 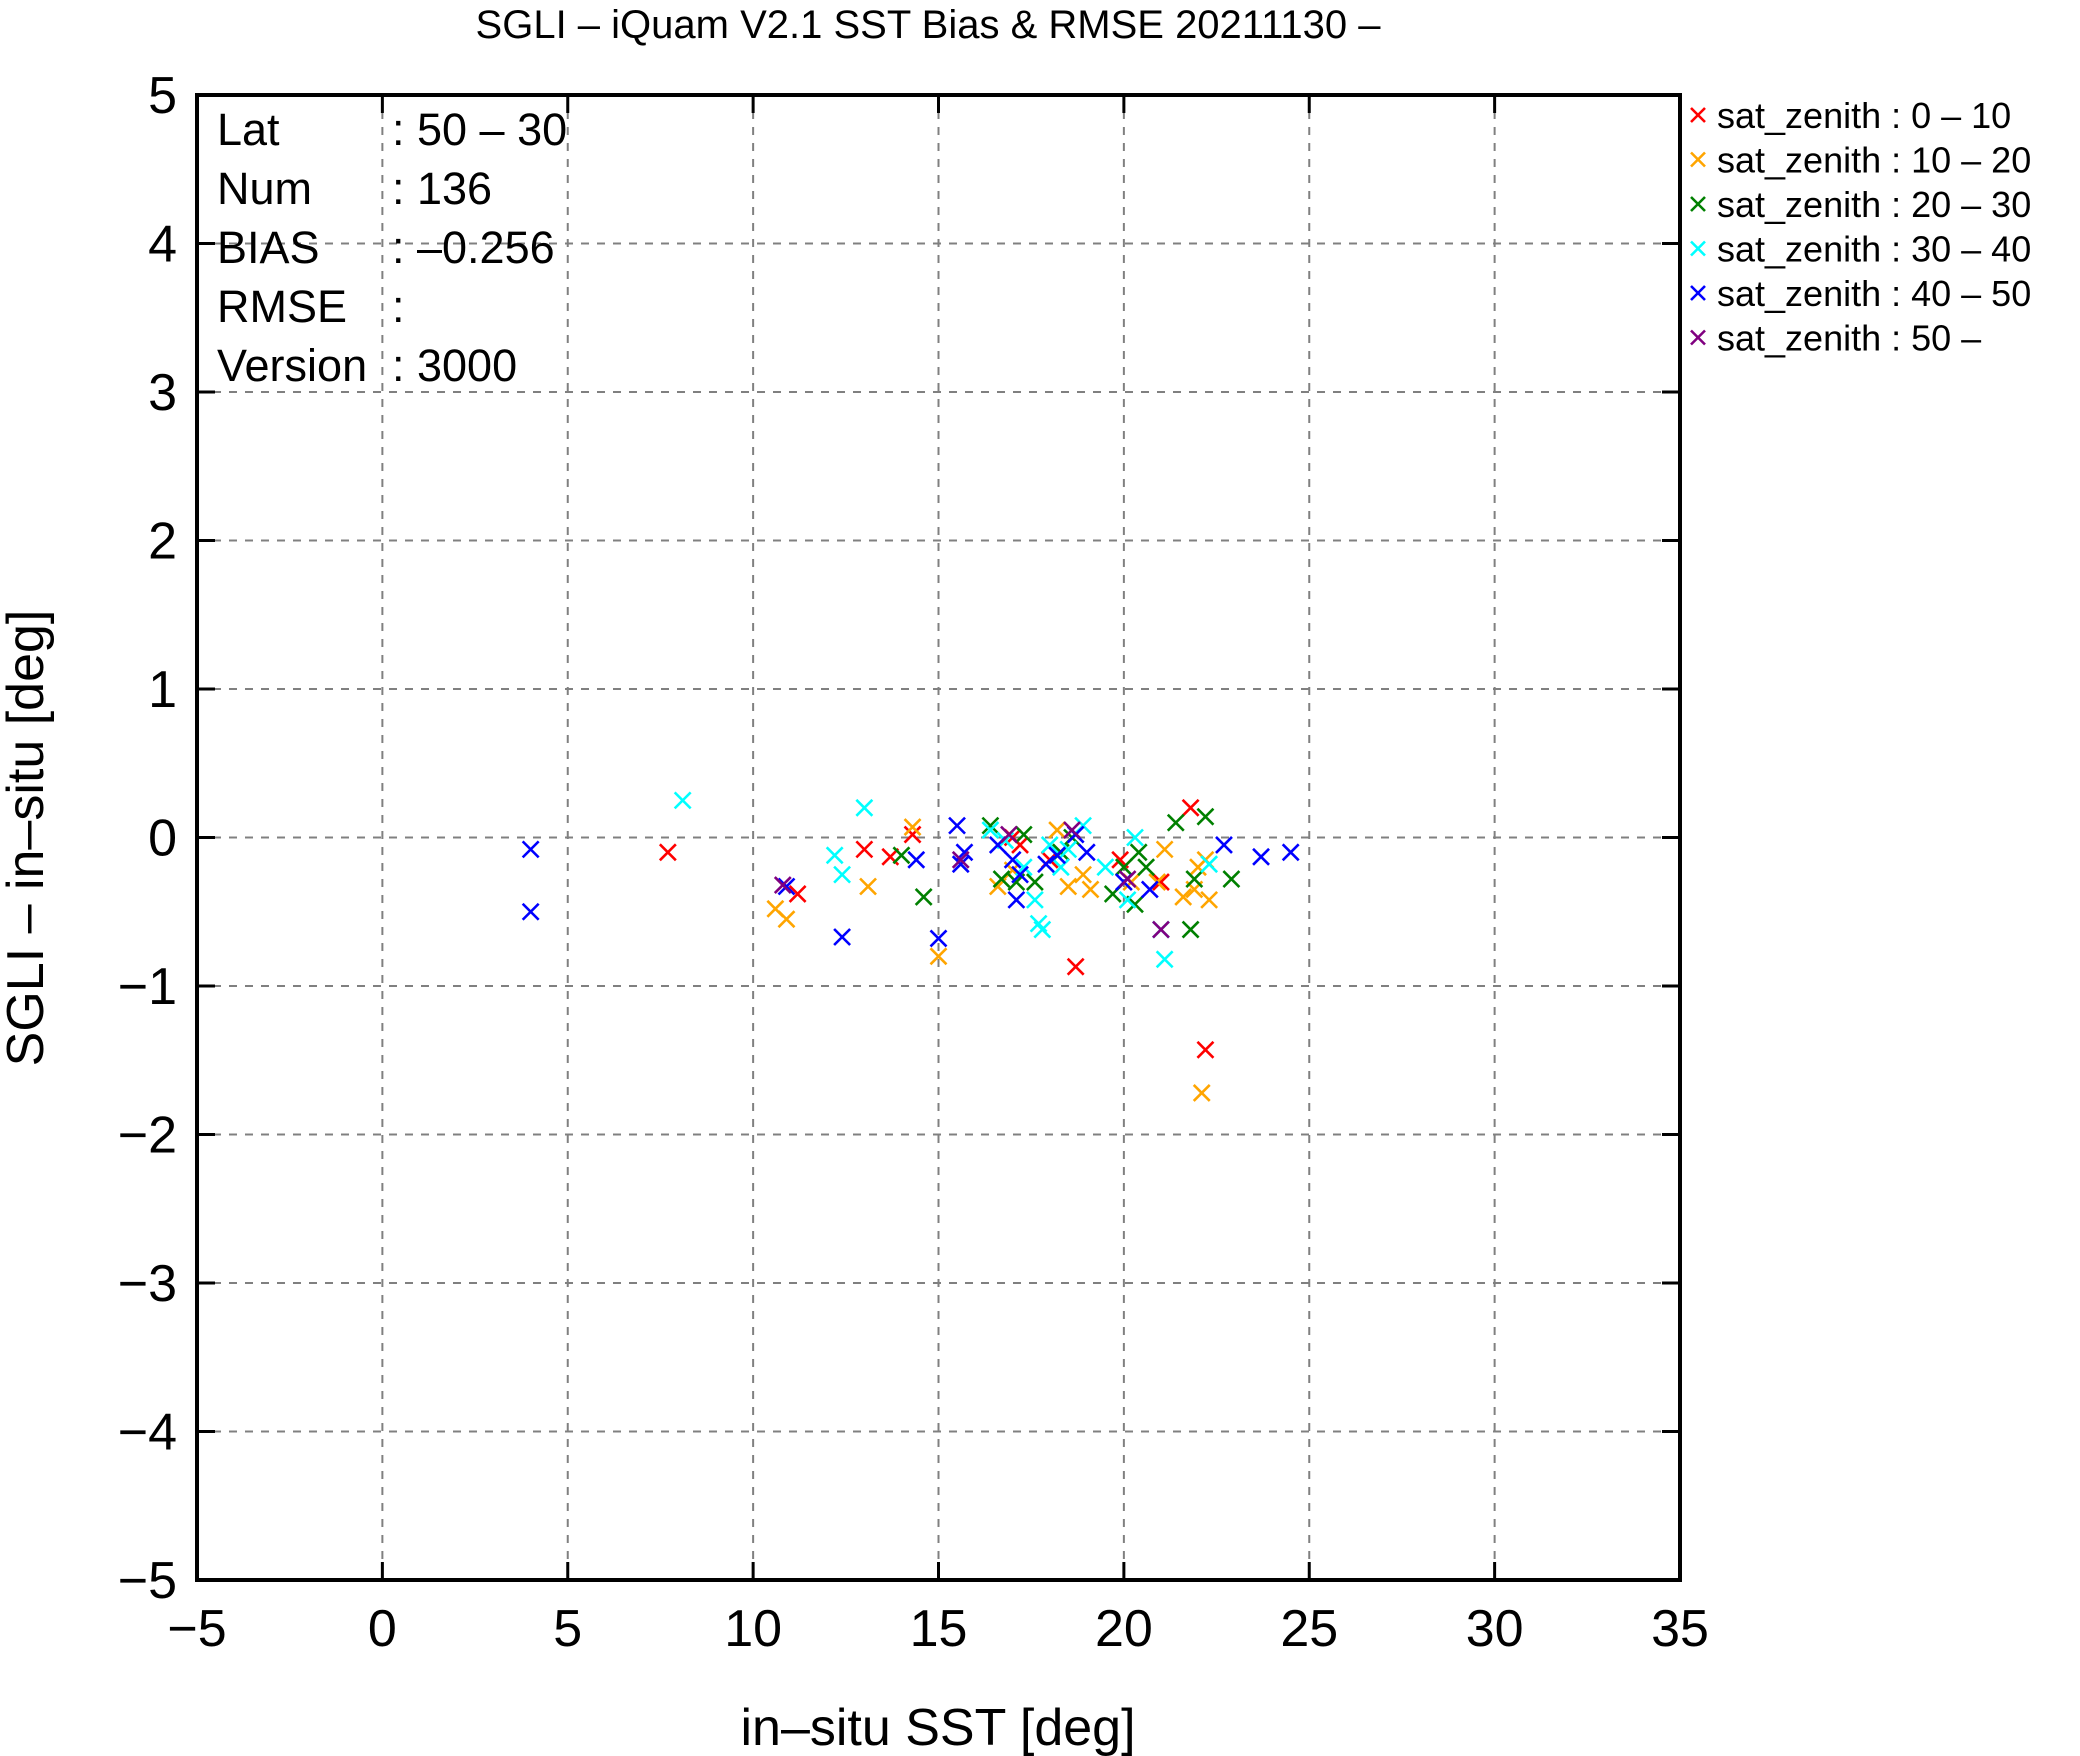 I want to click on stats-value: : 136, so click(x=442, y=188).